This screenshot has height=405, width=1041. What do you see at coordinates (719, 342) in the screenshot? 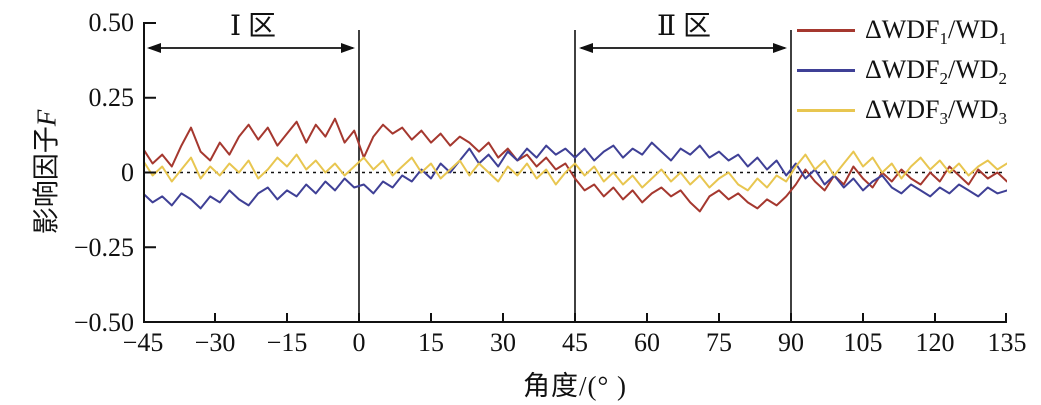
I see `x-tick-label: 75` at bounding box center [719, 342].